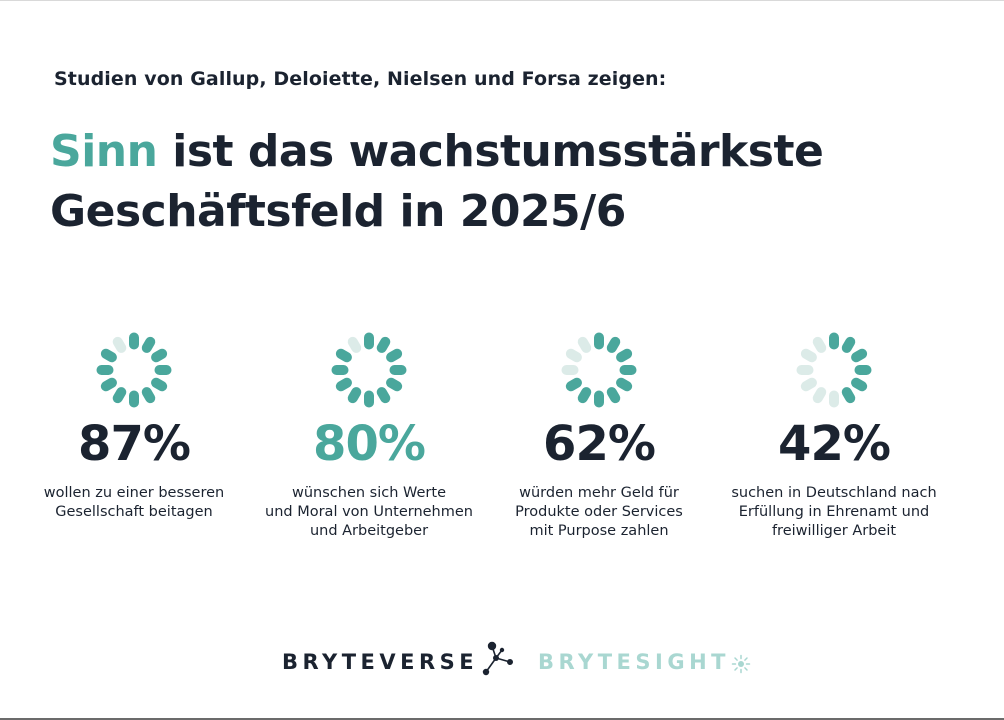  Describe the element at coordinates (741, 664) in the screenshot. I see `sun-logo-icon` at that location.